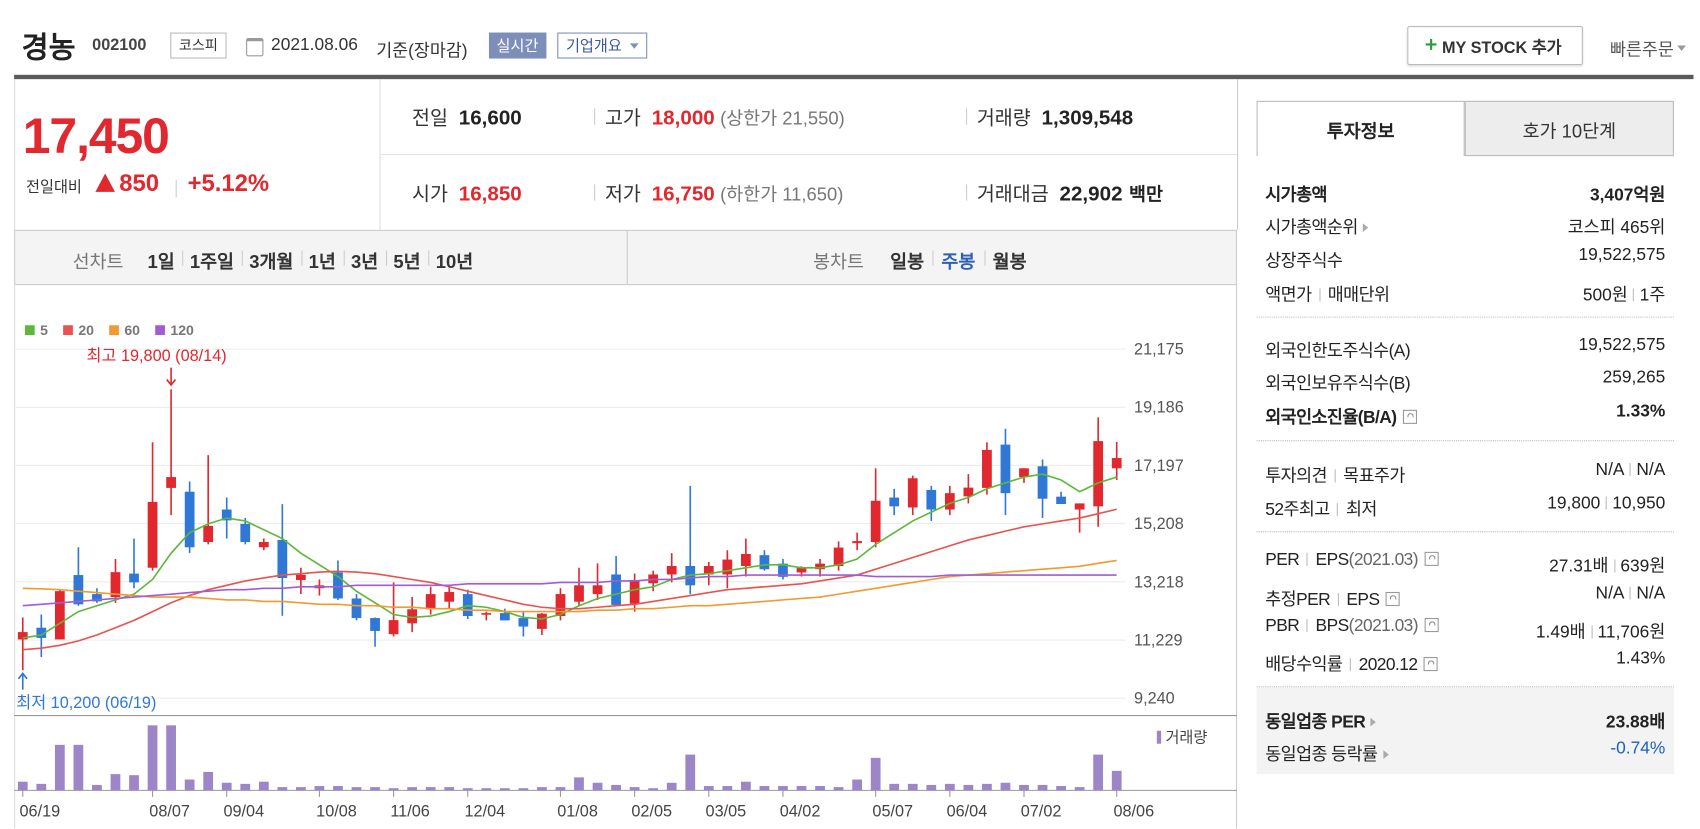 Image resolution: width=1700 pixels, height=829 pixels. What do you see at coordinates (322, 262) in the screenshot?
I see `period-tab: 1년` at bounding box center [322, 262].